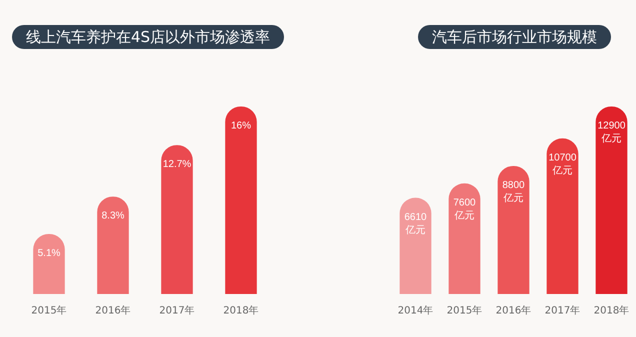 The height and width of the screenshot is (337, 636). Describe the element at coordinates (148, 37) in the screenshot. I see `chart-title: 线上汽车养护在4S店以外市场渗透率` at that location.